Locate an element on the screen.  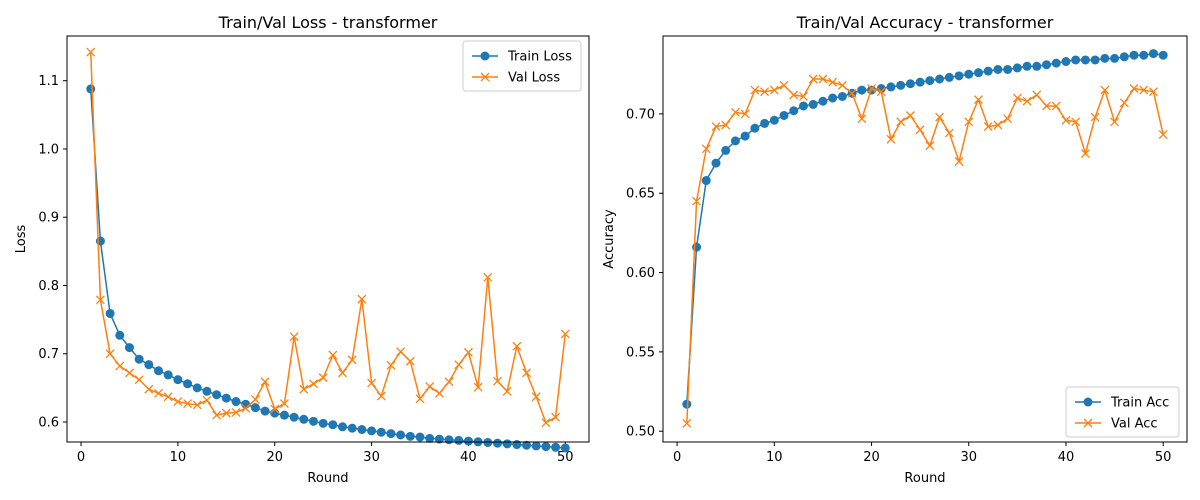
x-tick-label: 40 is located at coordinates (1066, 457).